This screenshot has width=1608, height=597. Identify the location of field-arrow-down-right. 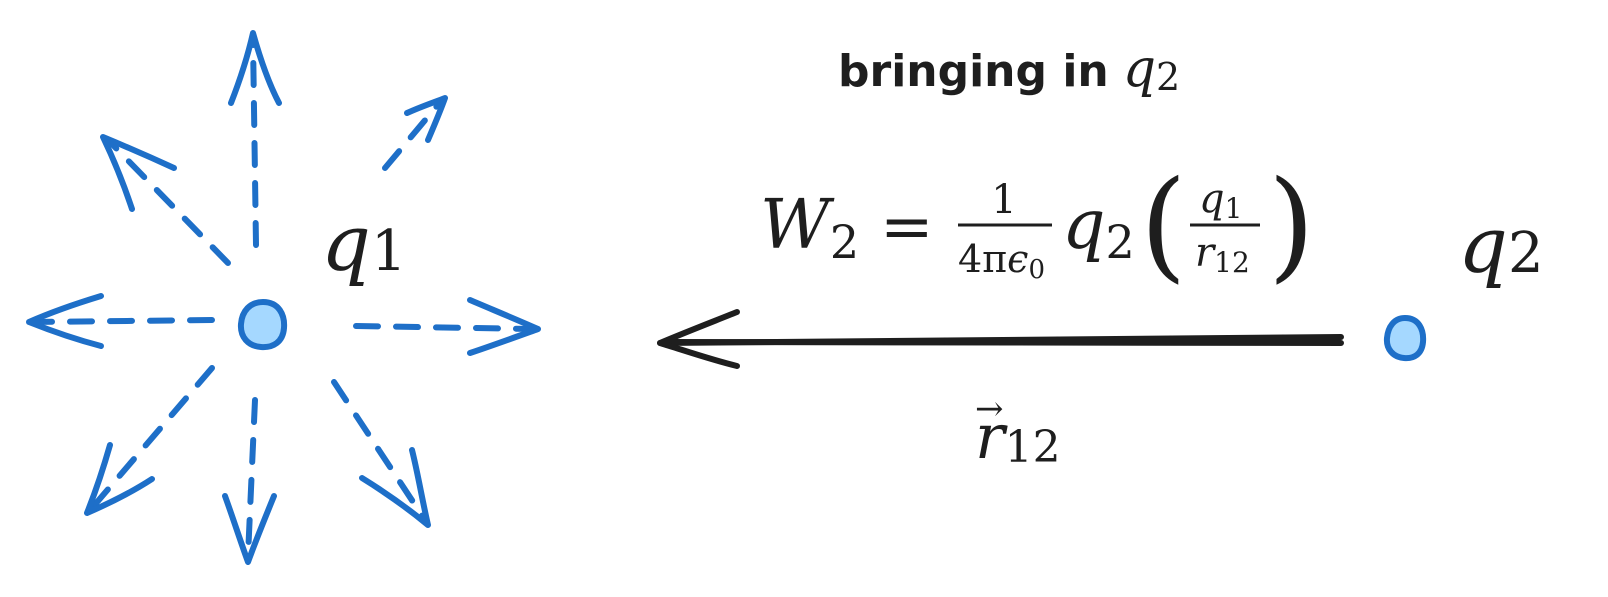
(381, 453).